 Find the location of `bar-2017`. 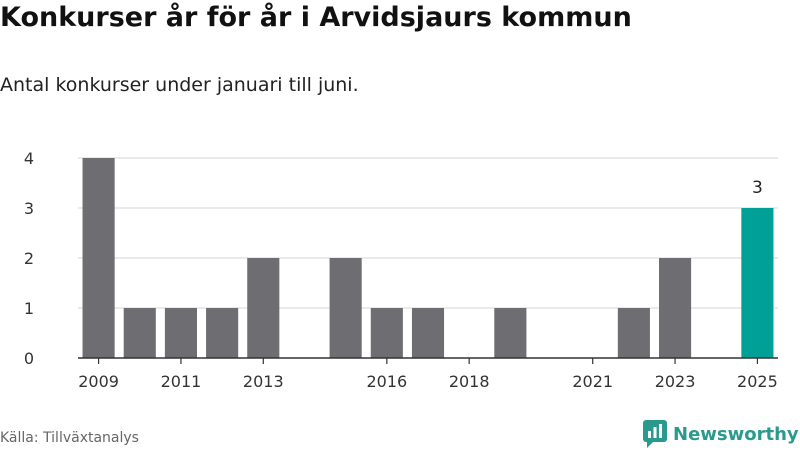

bar-2017 is located at coordinates (428, 333).